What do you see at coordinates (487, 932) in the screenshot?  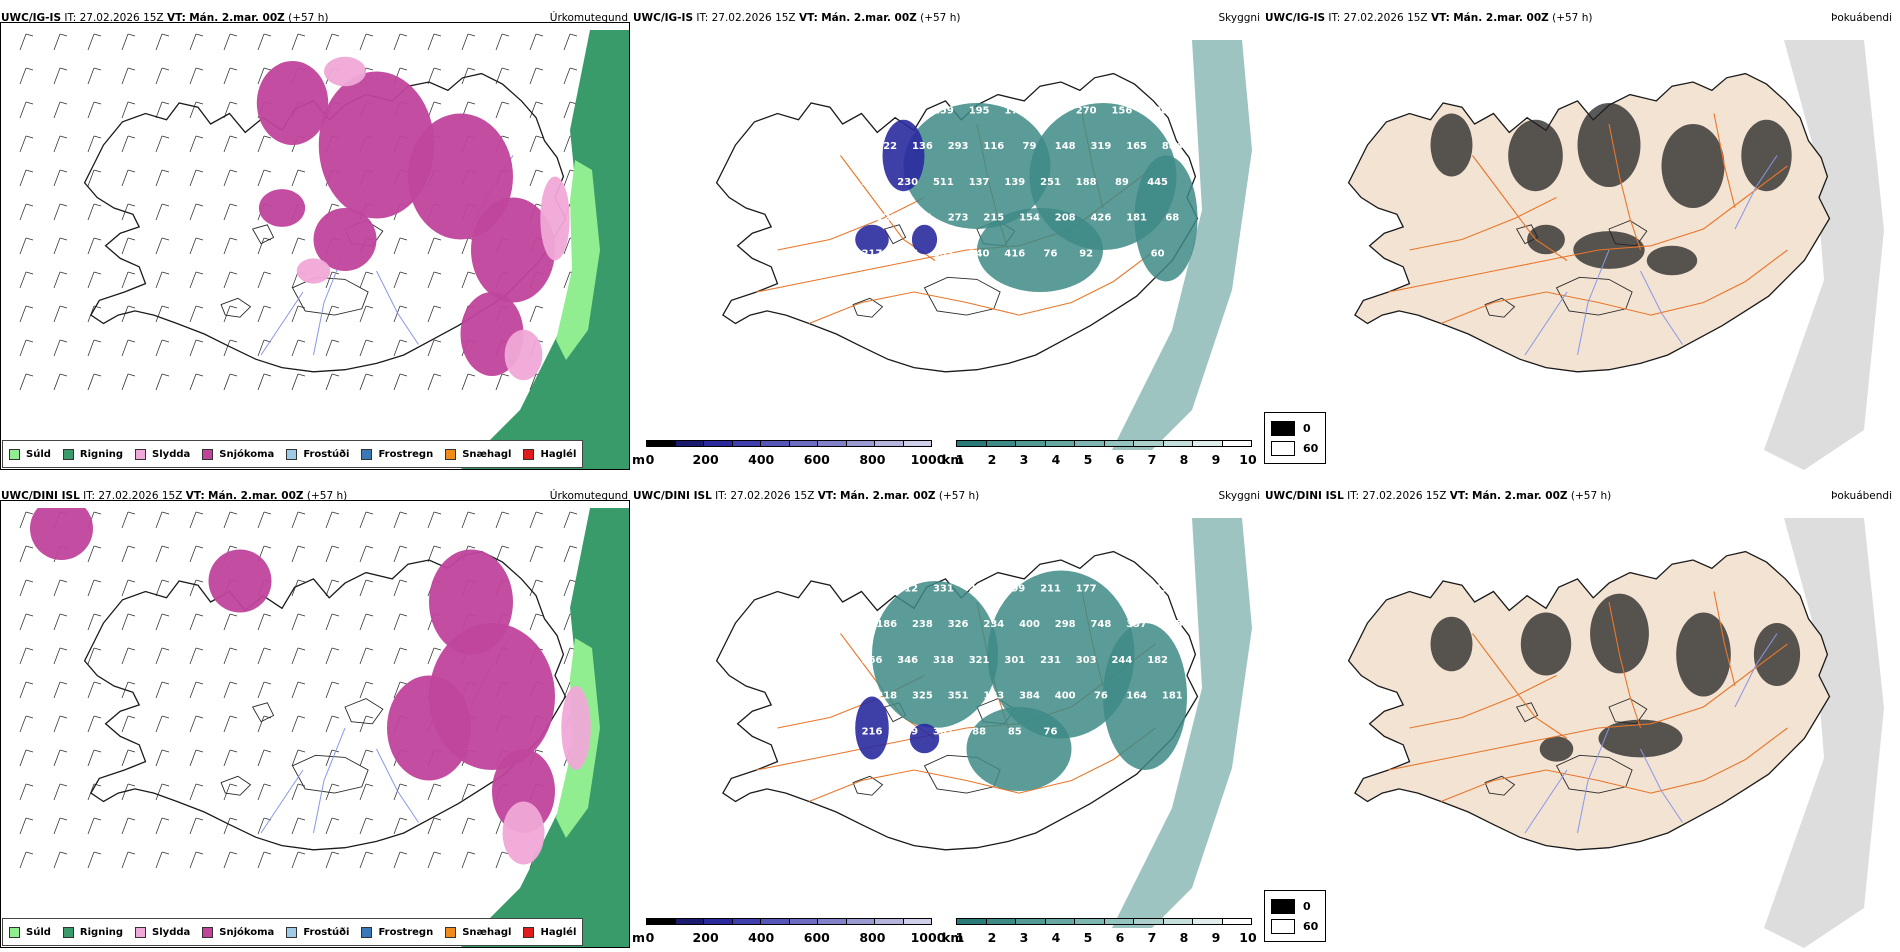 I see `legend-label: Snæhagl` at bounding box center [487, 932].